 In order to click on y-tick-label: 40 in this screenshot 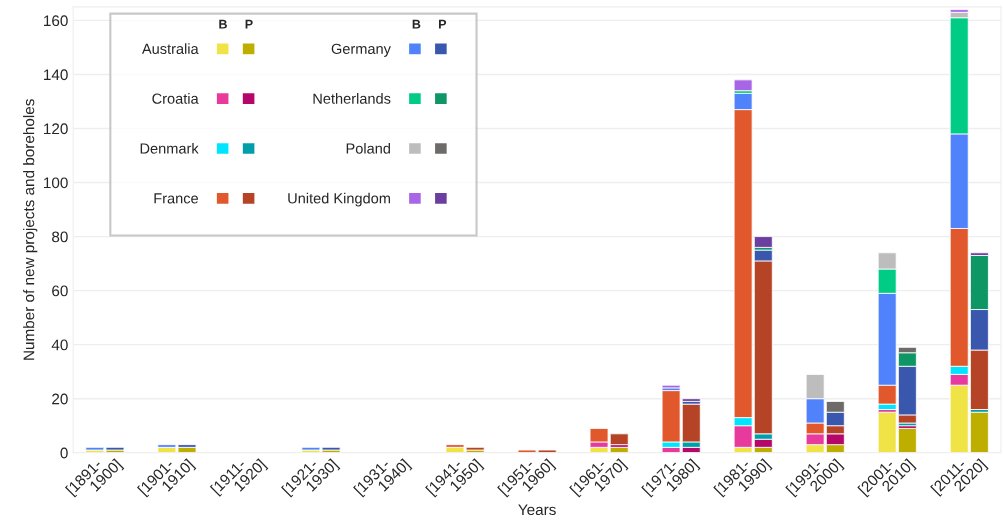, I will do `click(59, 345)`.